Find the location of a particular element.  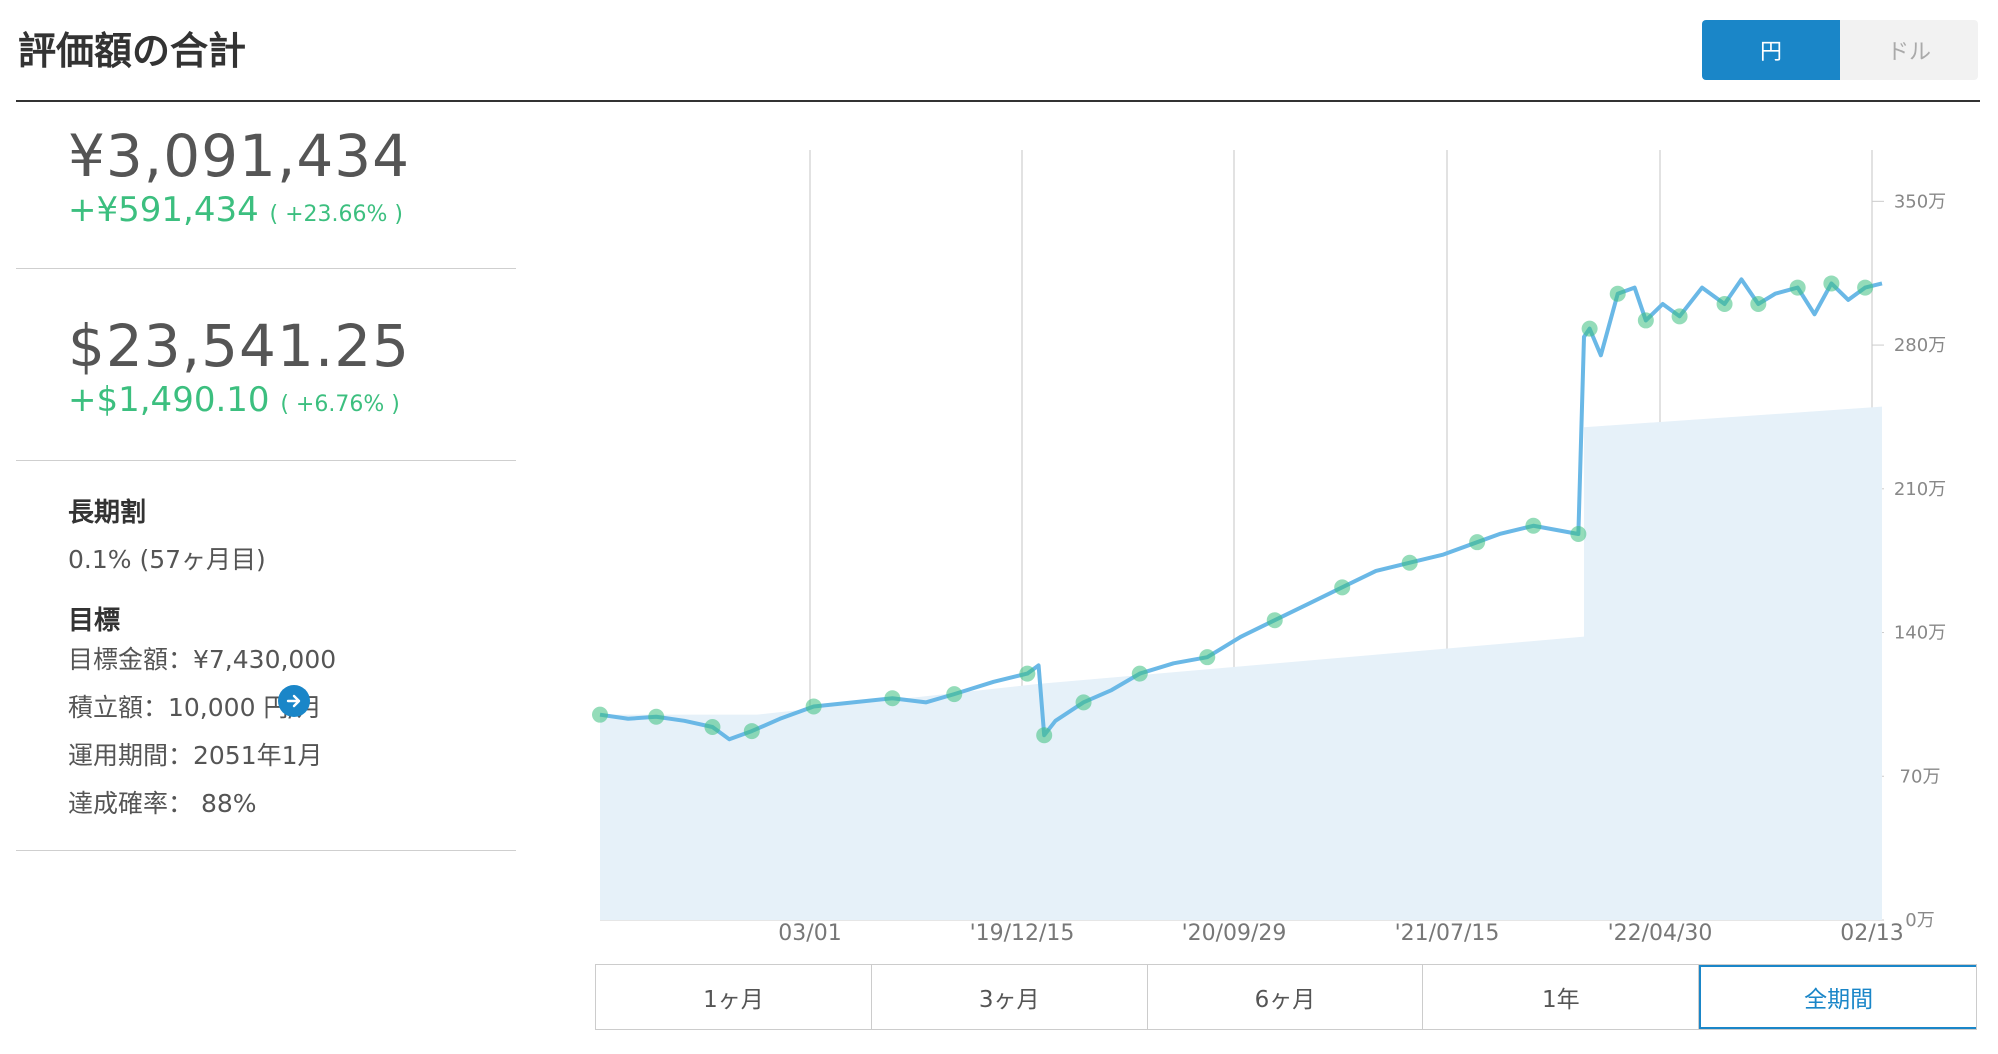

arrow-right-icon is located at coordinates (293, 701).